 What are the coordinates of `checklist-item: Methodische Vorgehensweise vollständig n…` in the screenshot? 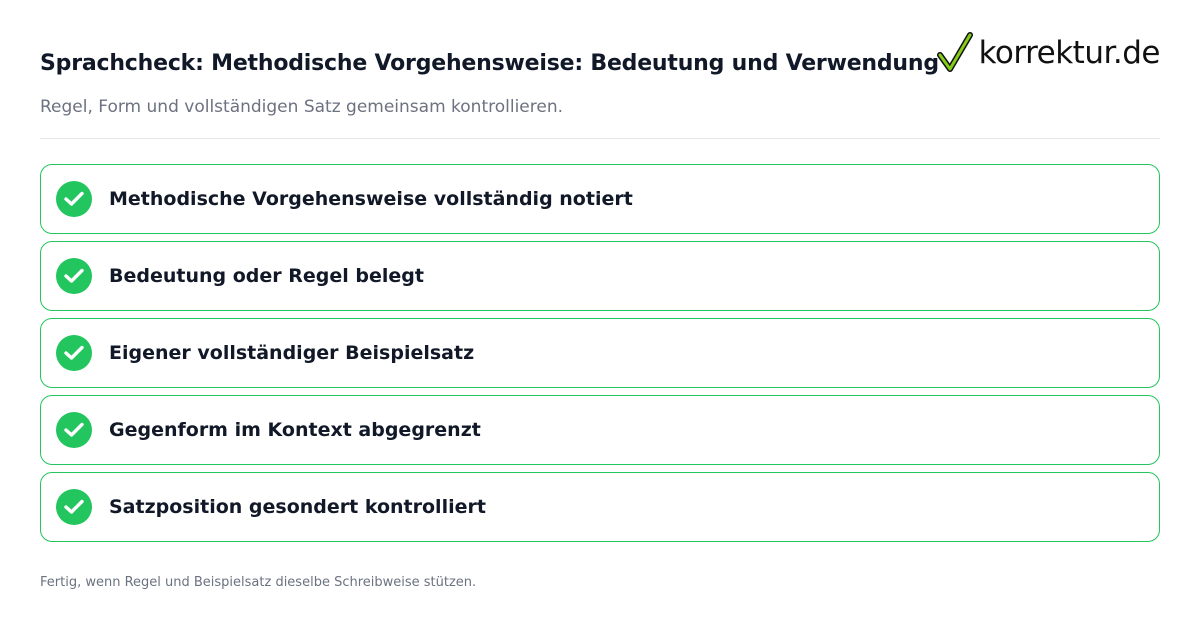 It's located at (600, 199).